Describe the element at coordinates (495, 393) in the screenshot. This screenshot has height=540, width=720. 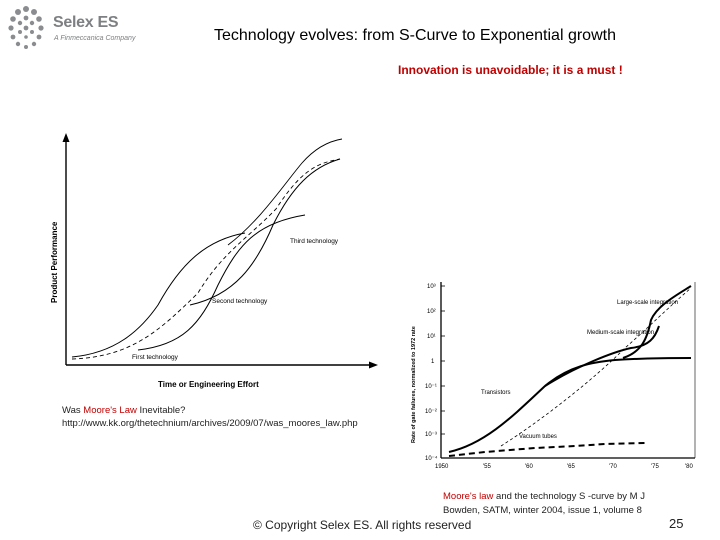
I see `transistors-label: Transistors` at that location.